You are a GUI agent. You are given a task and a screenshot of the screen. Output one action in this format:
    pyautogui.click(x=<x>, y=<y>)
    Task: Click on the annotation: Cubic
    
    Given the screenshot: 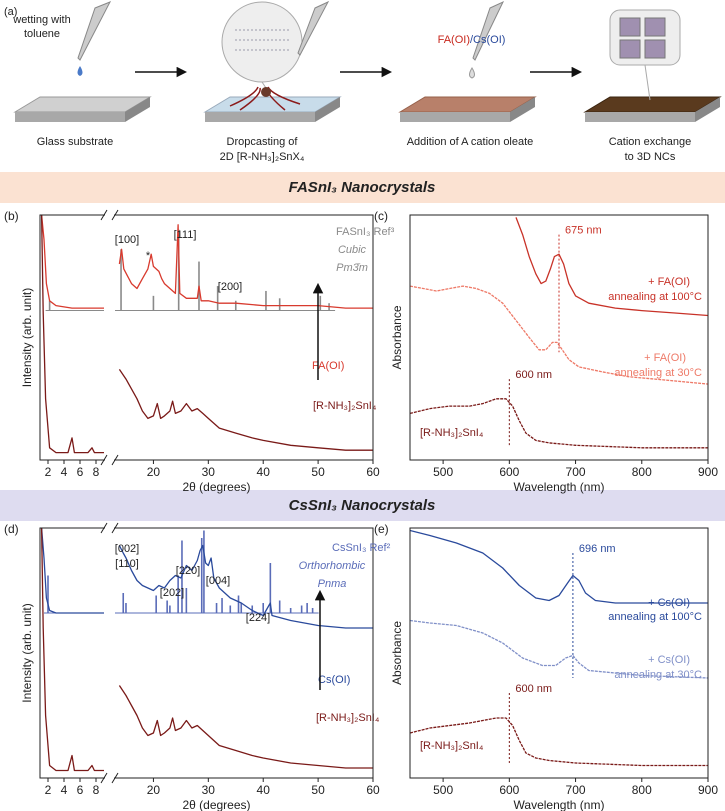 What is the action you would take?
    pyautogui.click(x=352, y=250)
    